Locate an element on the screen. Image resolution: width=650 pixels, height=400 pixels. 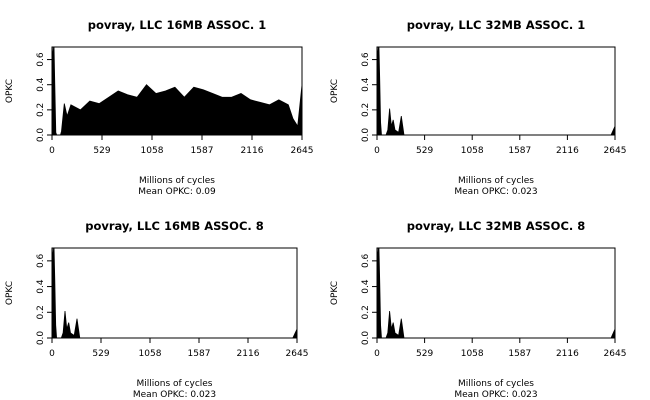
chart-title: povray, LLC 32MB ASSOC. 1 is located at coordinates (496, 25).